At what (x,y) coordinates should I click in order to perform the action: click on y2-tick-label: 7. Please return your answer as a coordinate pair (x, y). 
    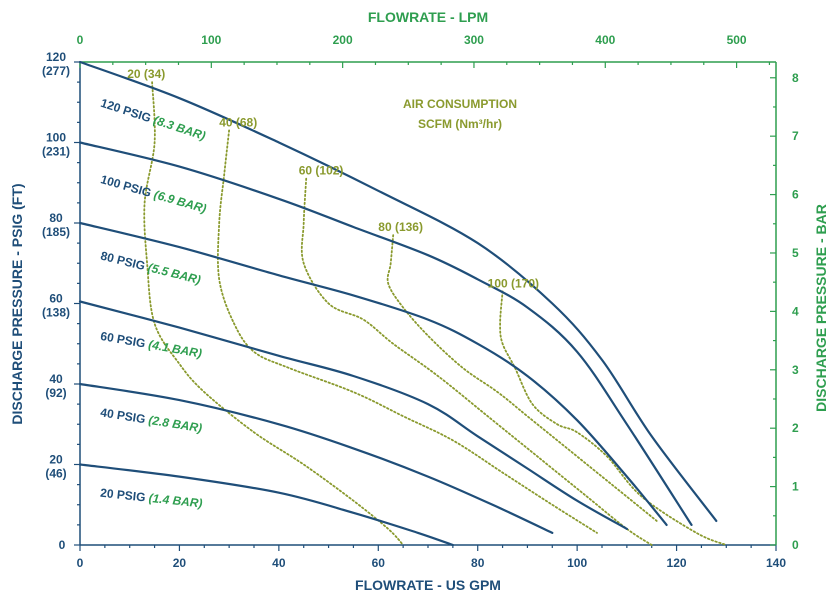
    Looking at the image, I should click on (795, 136).